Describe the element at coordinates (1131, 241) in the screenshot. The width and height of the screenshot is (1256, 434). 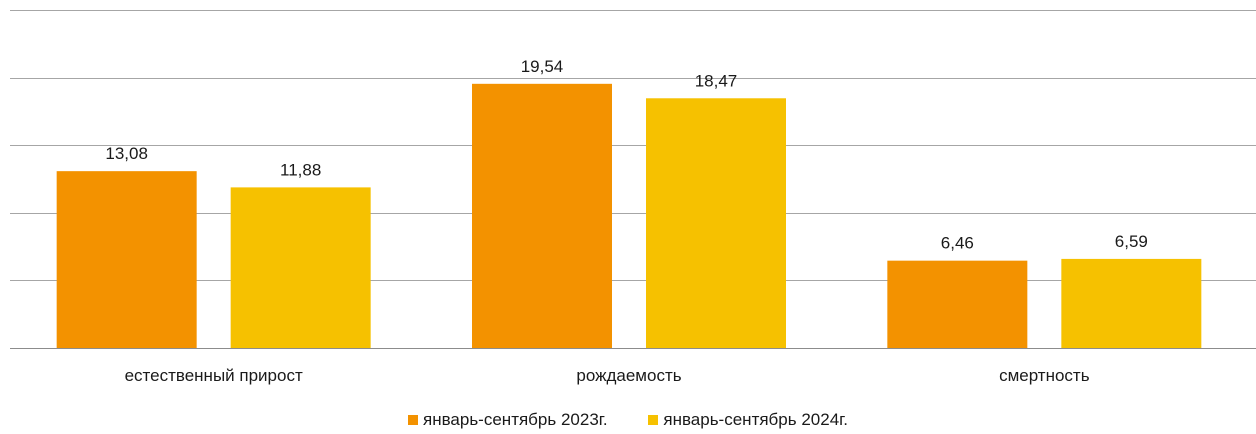
I see `data-label-2-1: 6,59` at that location.